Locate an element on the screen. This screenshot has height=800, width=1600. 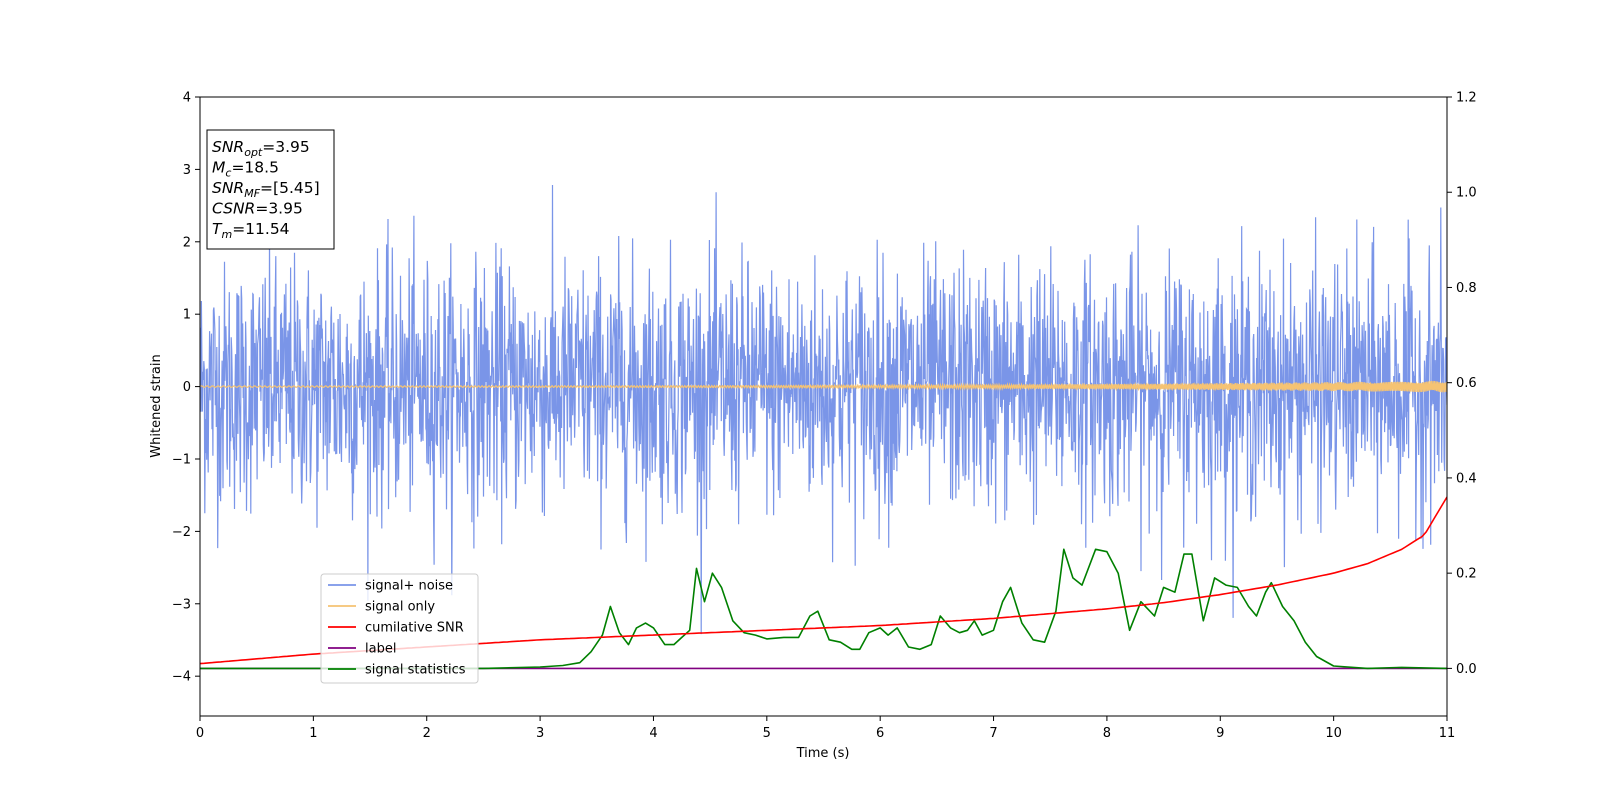
legend-label: cumilative SNR is located at coordinates (414, 628).